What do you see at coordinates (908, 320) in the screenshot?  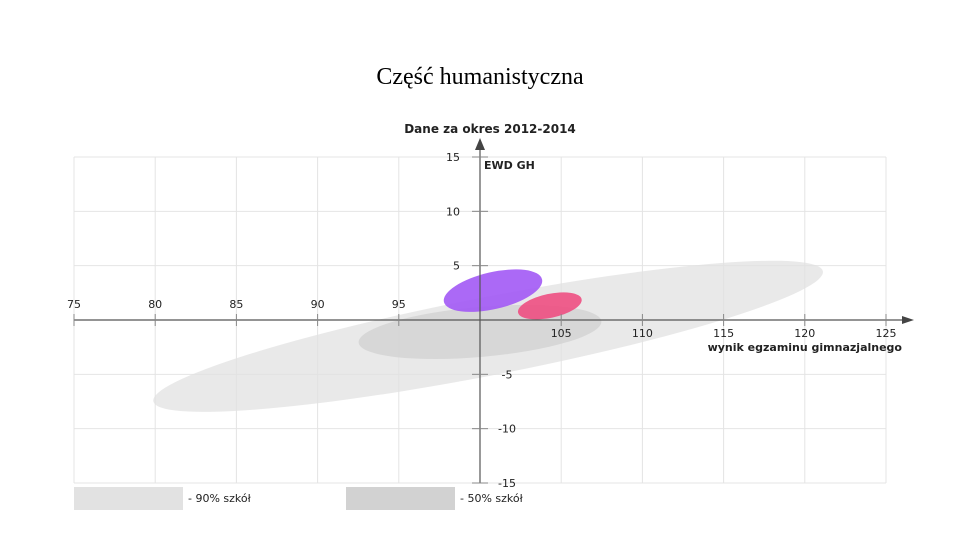 I see `x-axis-arrow` at bounding box center [908, 320].